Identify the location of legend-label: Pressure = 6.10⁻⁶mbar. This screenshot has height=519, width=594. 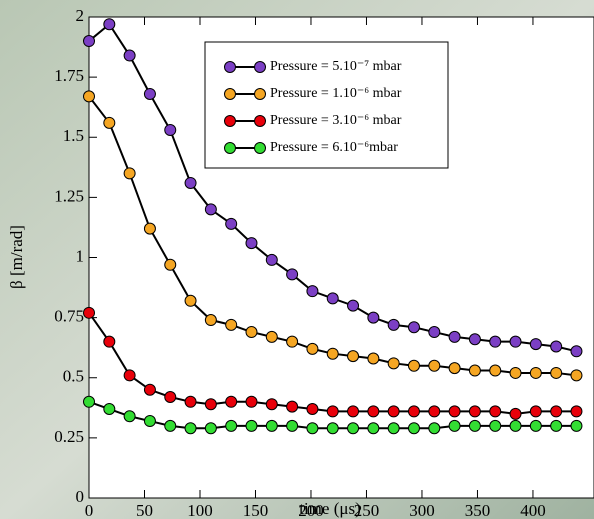
(334, 147).